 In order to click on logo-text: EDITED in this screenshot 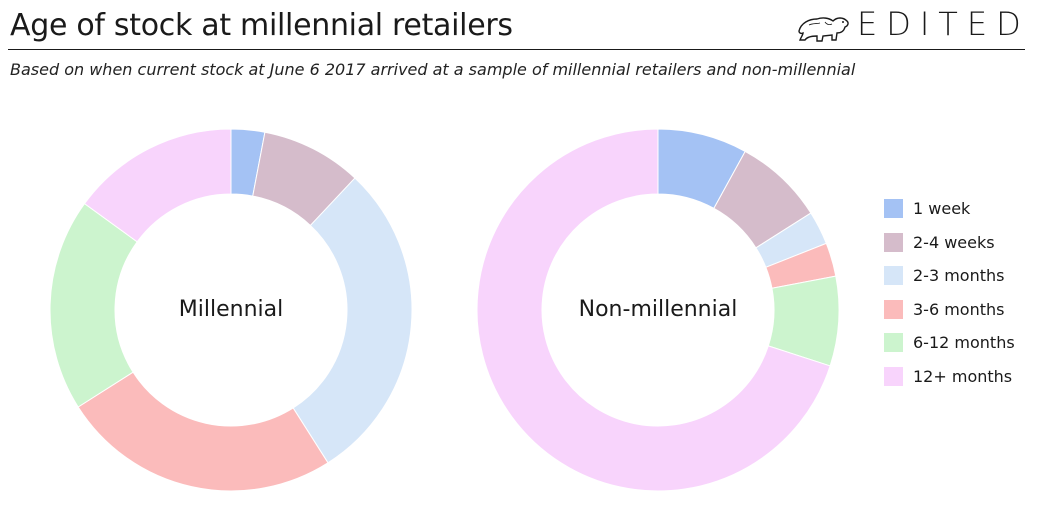, I will do `click(943, 24)`.